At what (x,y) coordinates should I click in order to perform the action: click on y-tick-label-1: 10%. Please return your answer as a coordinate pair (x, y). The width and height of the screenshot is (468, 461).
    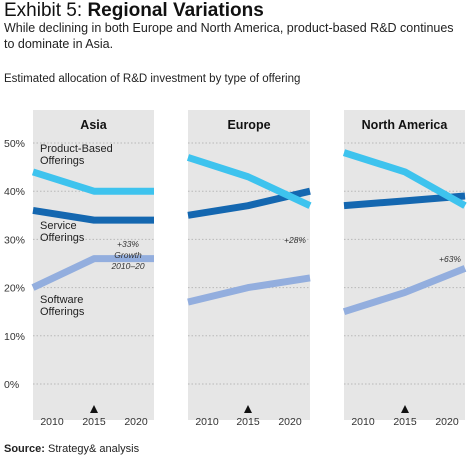
    Looking at the image, I should click on (14, 337).